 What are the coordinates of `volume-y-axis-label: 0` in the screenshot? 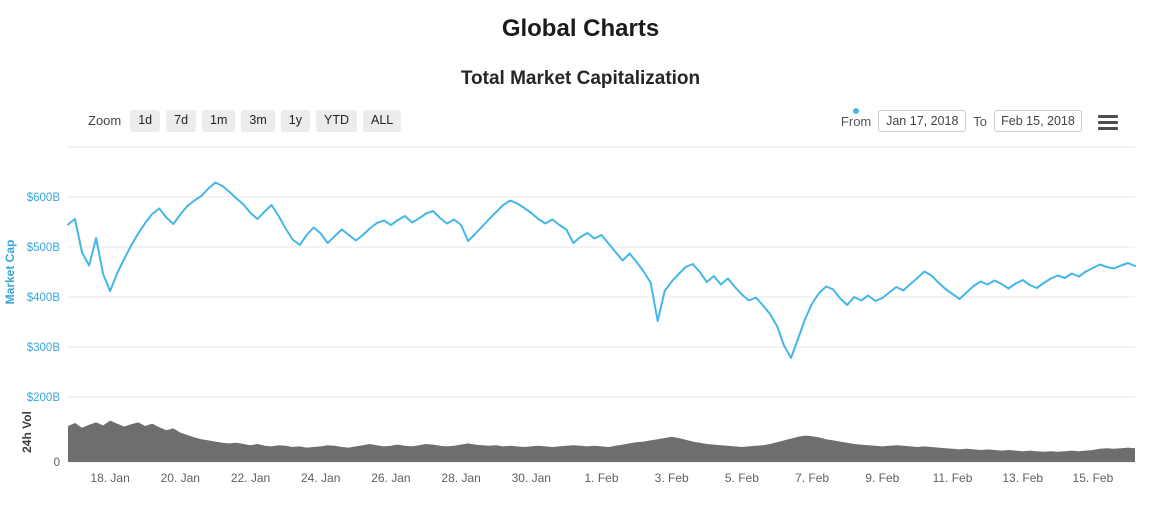 It's located at (57, 463).